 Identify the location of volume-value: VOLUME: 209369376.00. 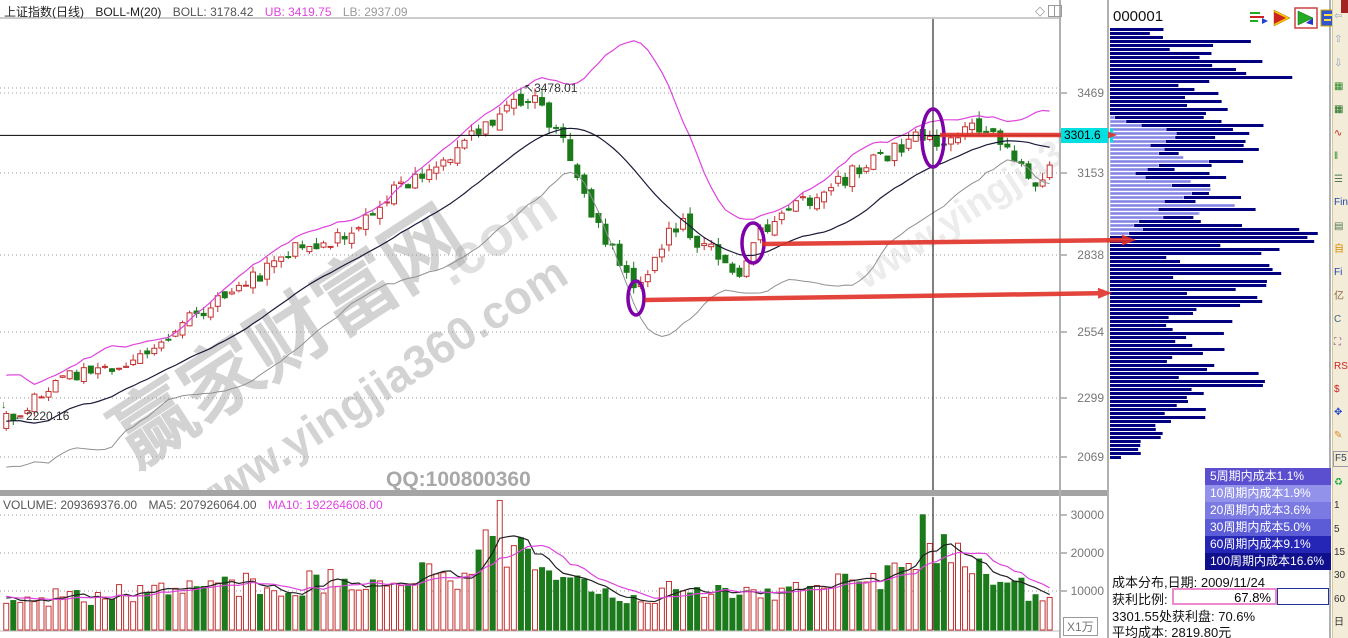
(70, 505).